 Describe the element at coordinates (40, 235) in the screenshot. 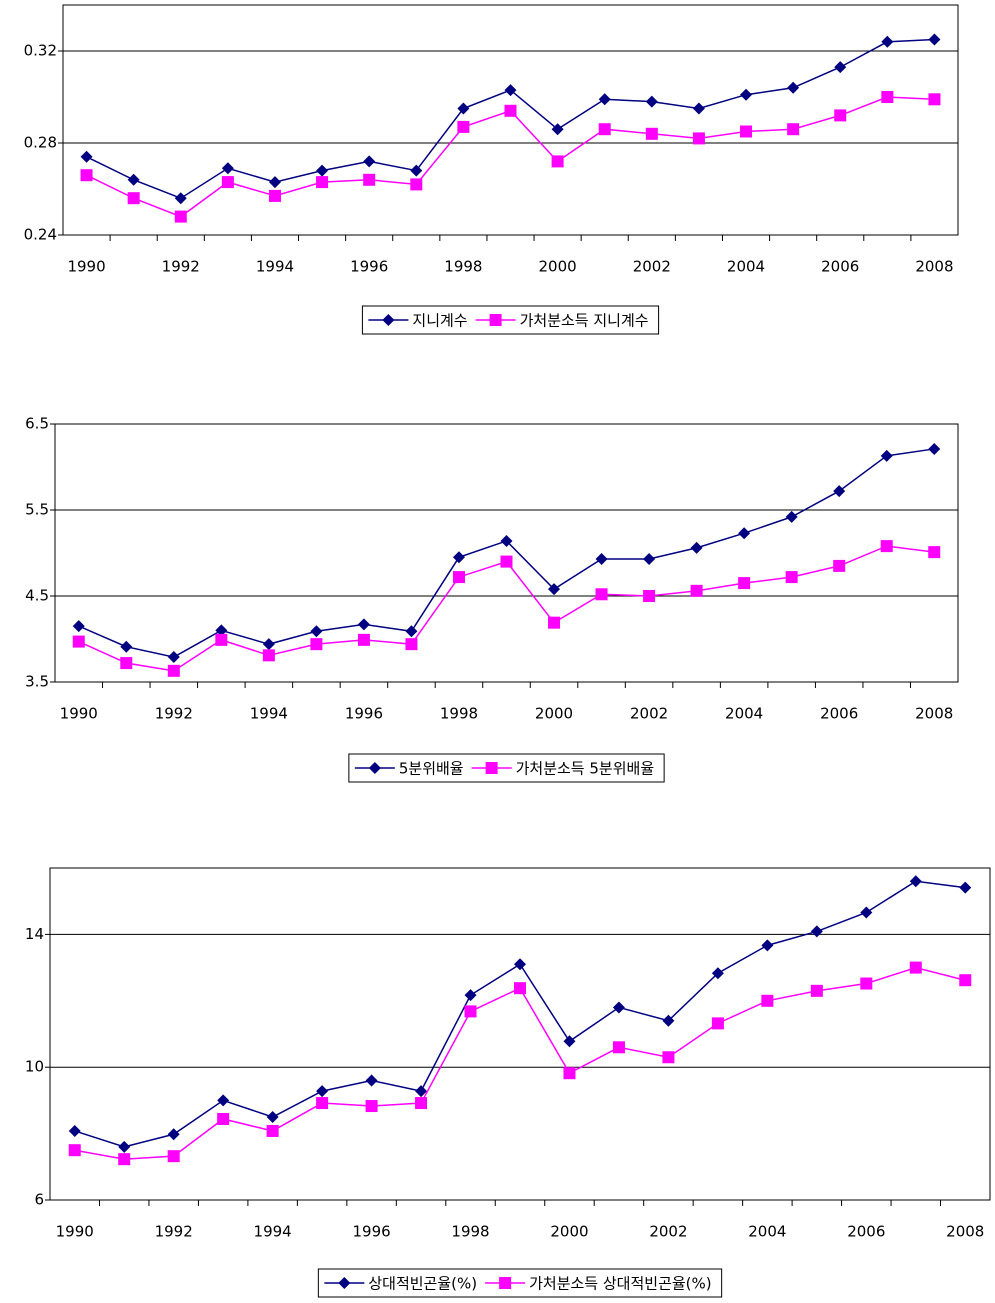

I see `y-tick-label: 0.24` at that location.